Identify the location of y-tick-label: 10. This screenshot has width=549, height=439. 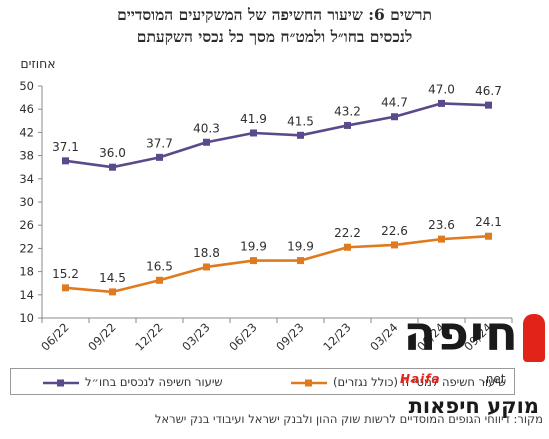
(26, 318).